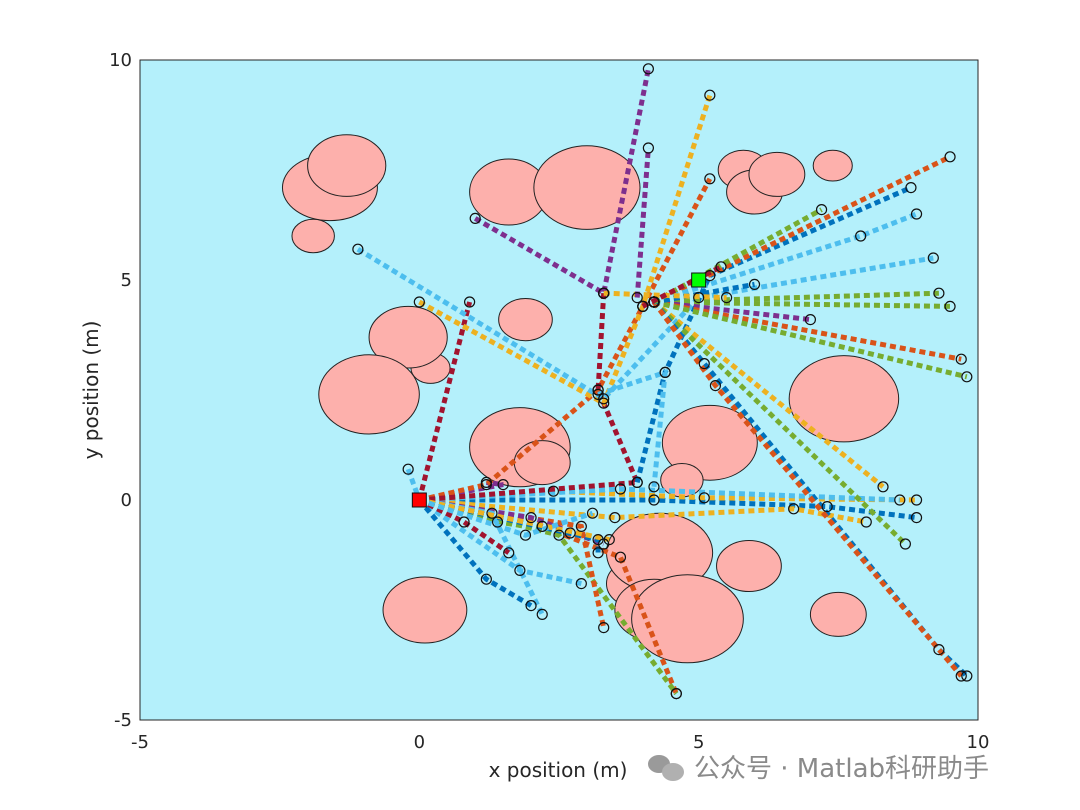 This screenshot has height=810, width=1080. What do you see at coordinates (91, 390) in the screenshot?
I see `y-axis-label: y position (m)` at bounding box center [91, 390].